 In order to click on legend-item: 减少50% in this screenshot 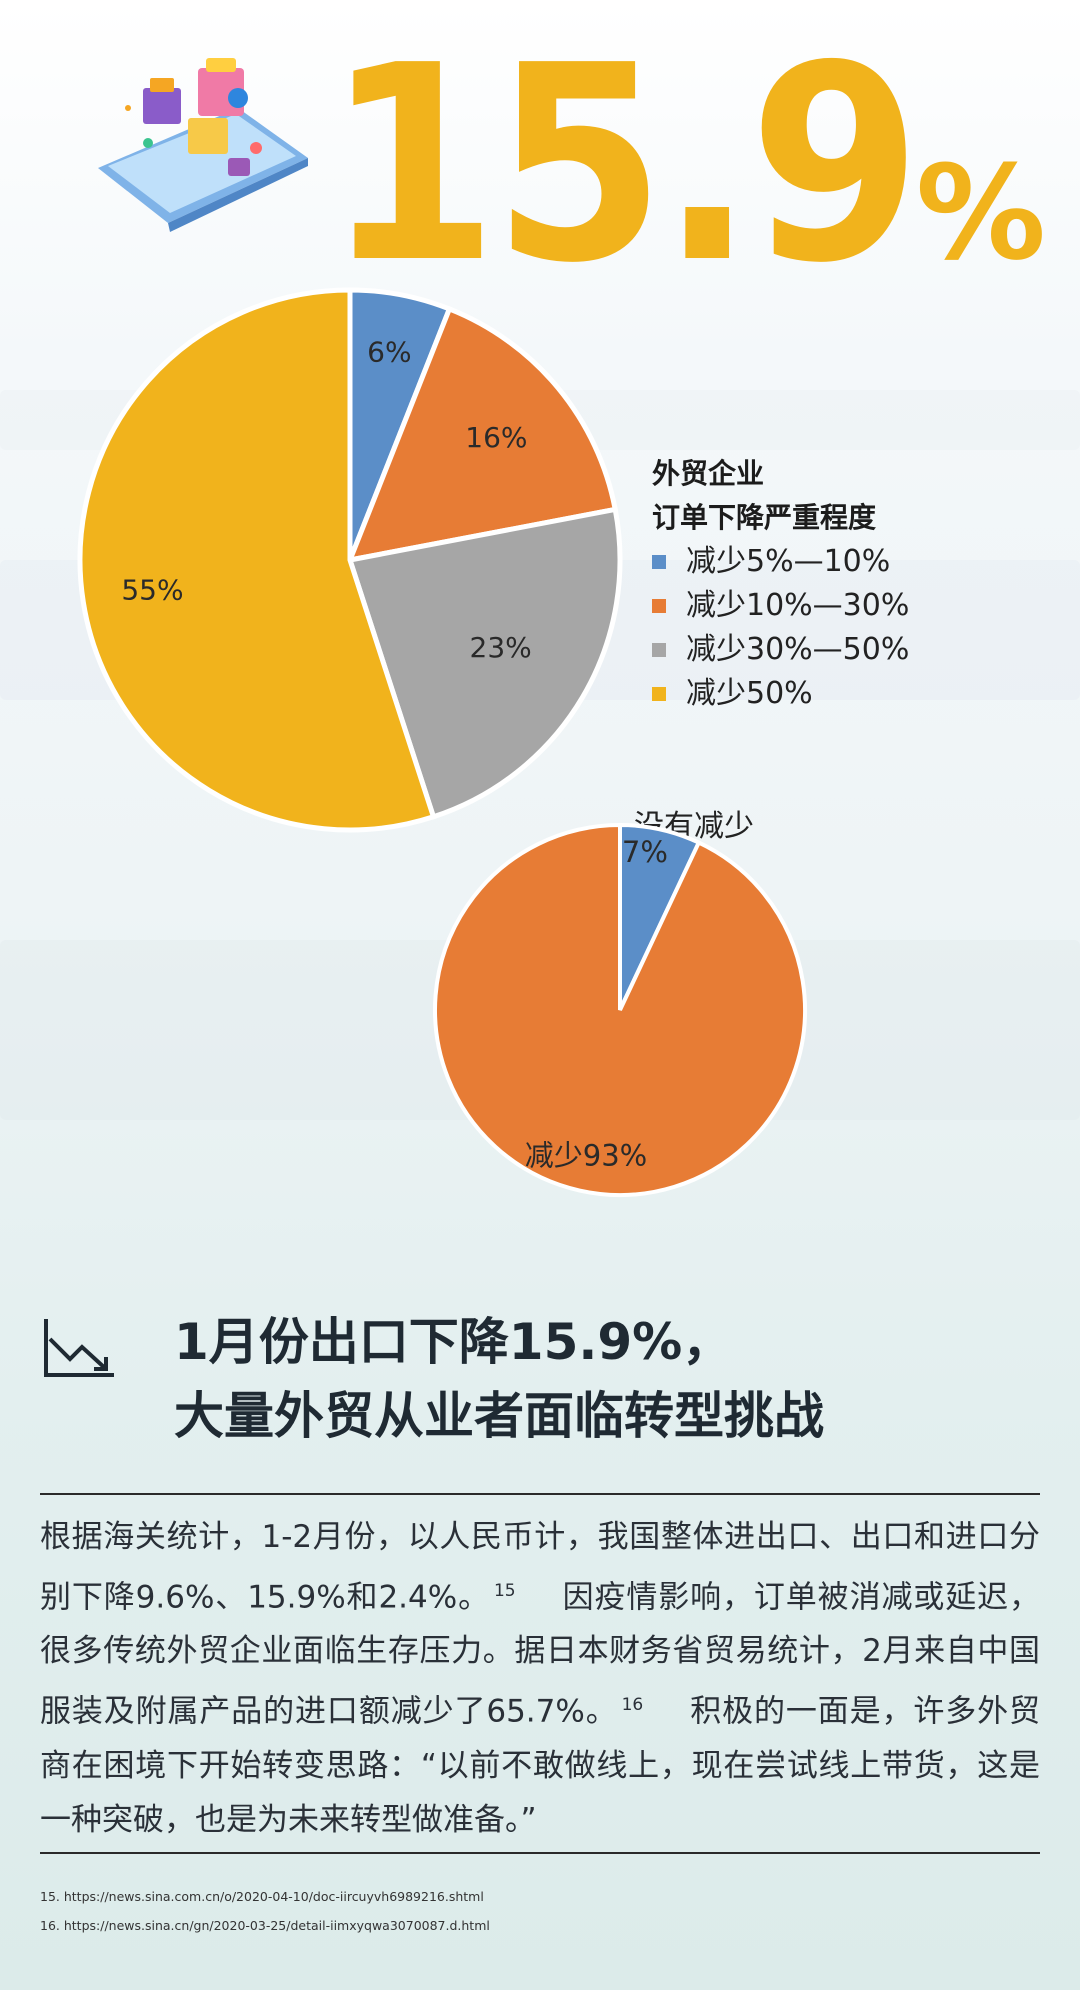, I will do `click(780, 694)`.